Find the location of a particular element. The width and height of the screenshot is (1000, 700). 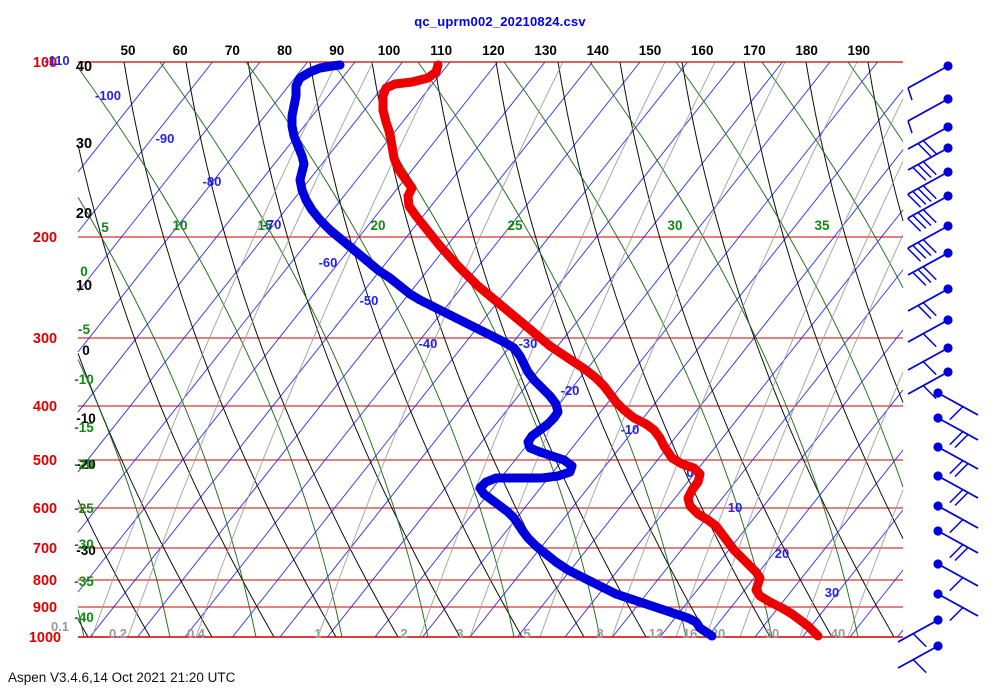

left-temperature-label: -30 is located at coordinates (86, 550).